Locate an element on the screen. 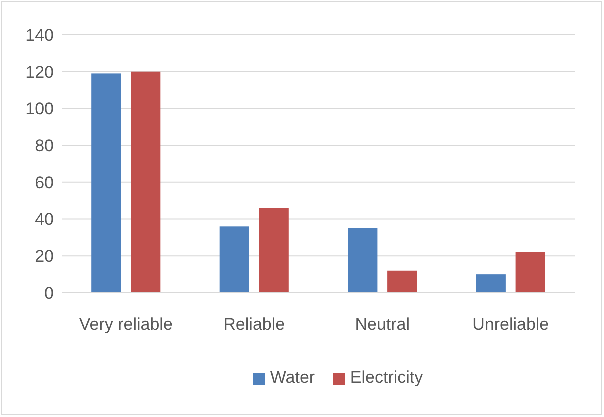 The height and width of the screenshot is (417, 604). x-tick-label: Reliable is located at coordinates (255, 324).